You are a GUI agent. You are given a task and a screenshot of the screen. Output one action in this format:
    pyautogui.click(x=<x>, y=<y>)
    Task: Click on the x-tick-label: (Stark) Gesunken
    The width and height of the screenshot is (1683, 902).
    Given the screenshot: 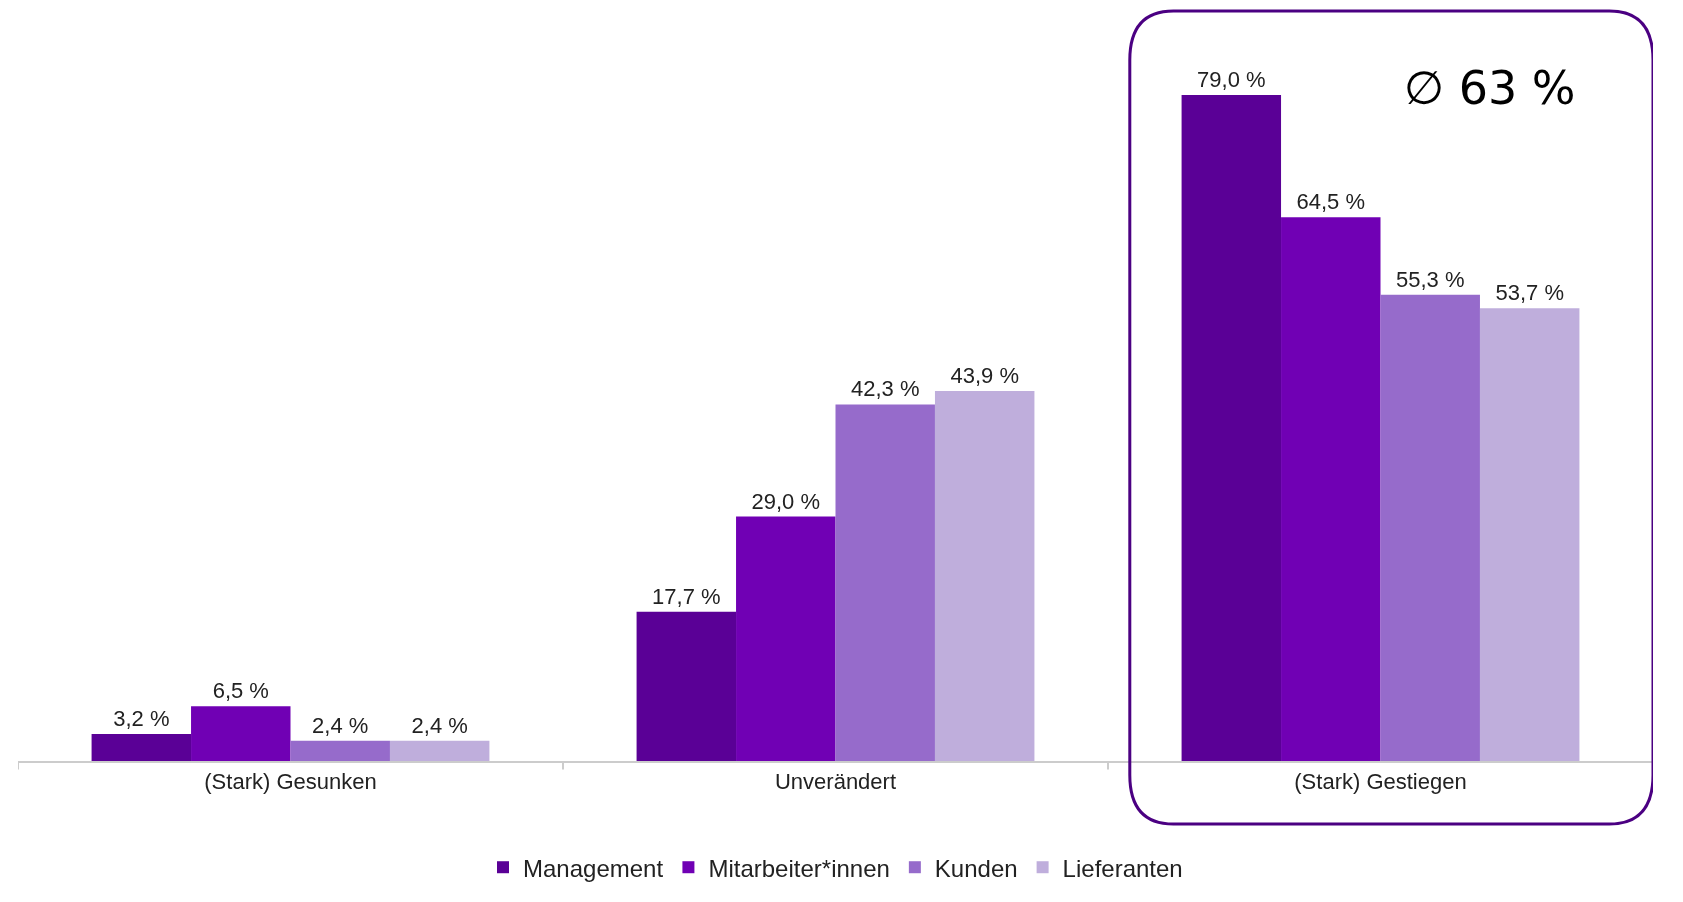 What is the action you would take?
    pyautogui.click(x=290, y=782)
    